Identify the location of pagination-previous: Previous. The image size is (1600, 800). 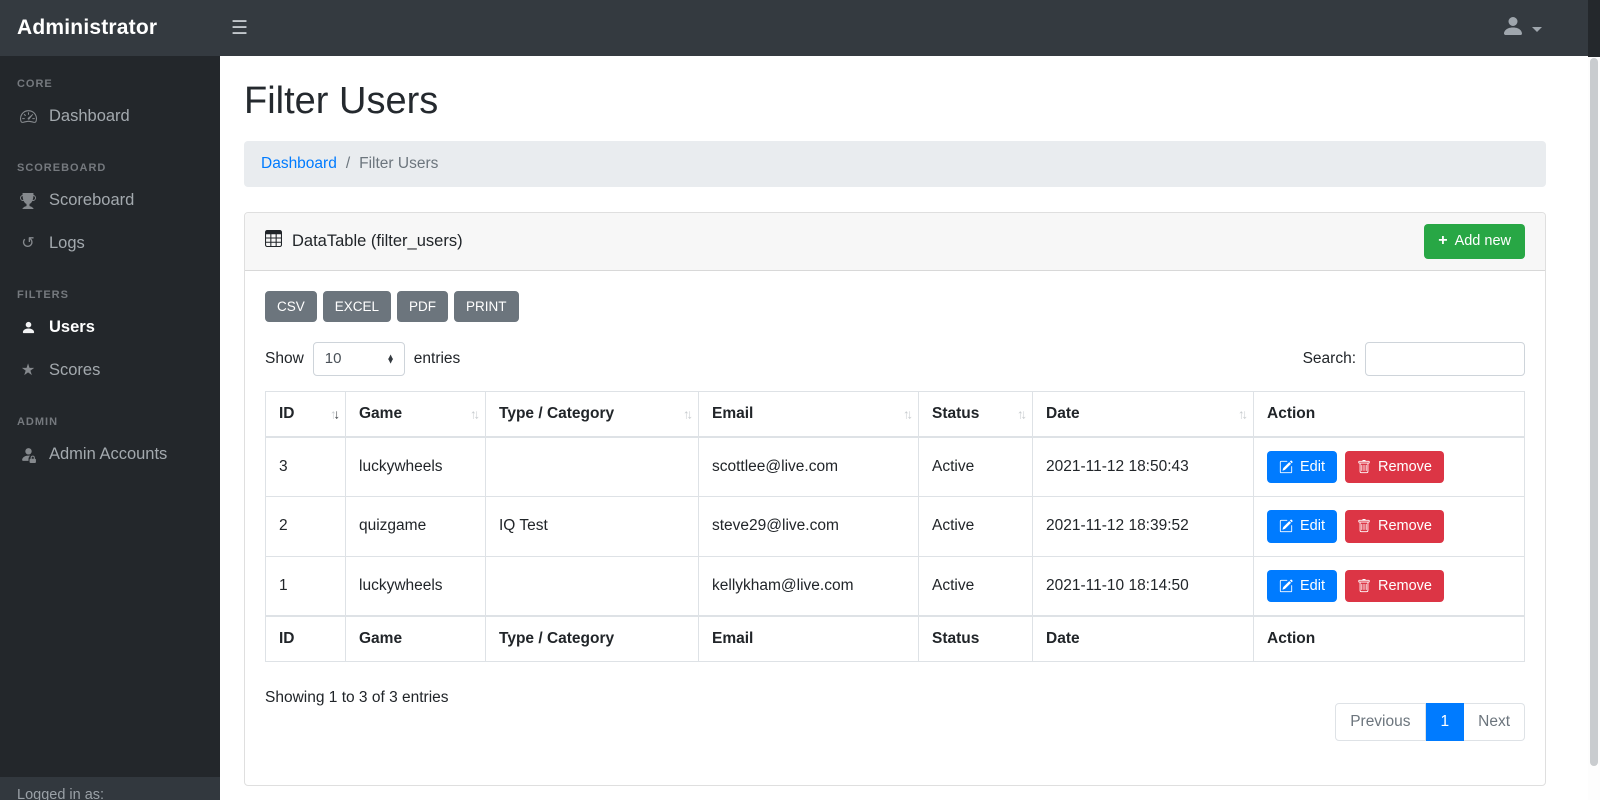
(1380, 722).